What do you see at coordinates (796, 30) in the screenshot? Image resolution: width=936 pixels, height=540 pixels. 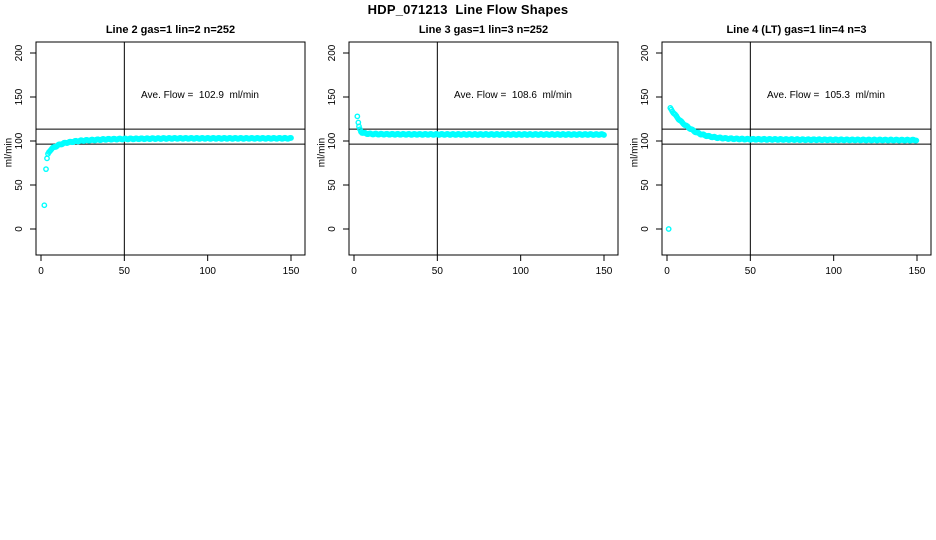 I see `panel-title: Line 4 (LT) gas=1 lin=4 n=3` at bounding box center [796, 30].